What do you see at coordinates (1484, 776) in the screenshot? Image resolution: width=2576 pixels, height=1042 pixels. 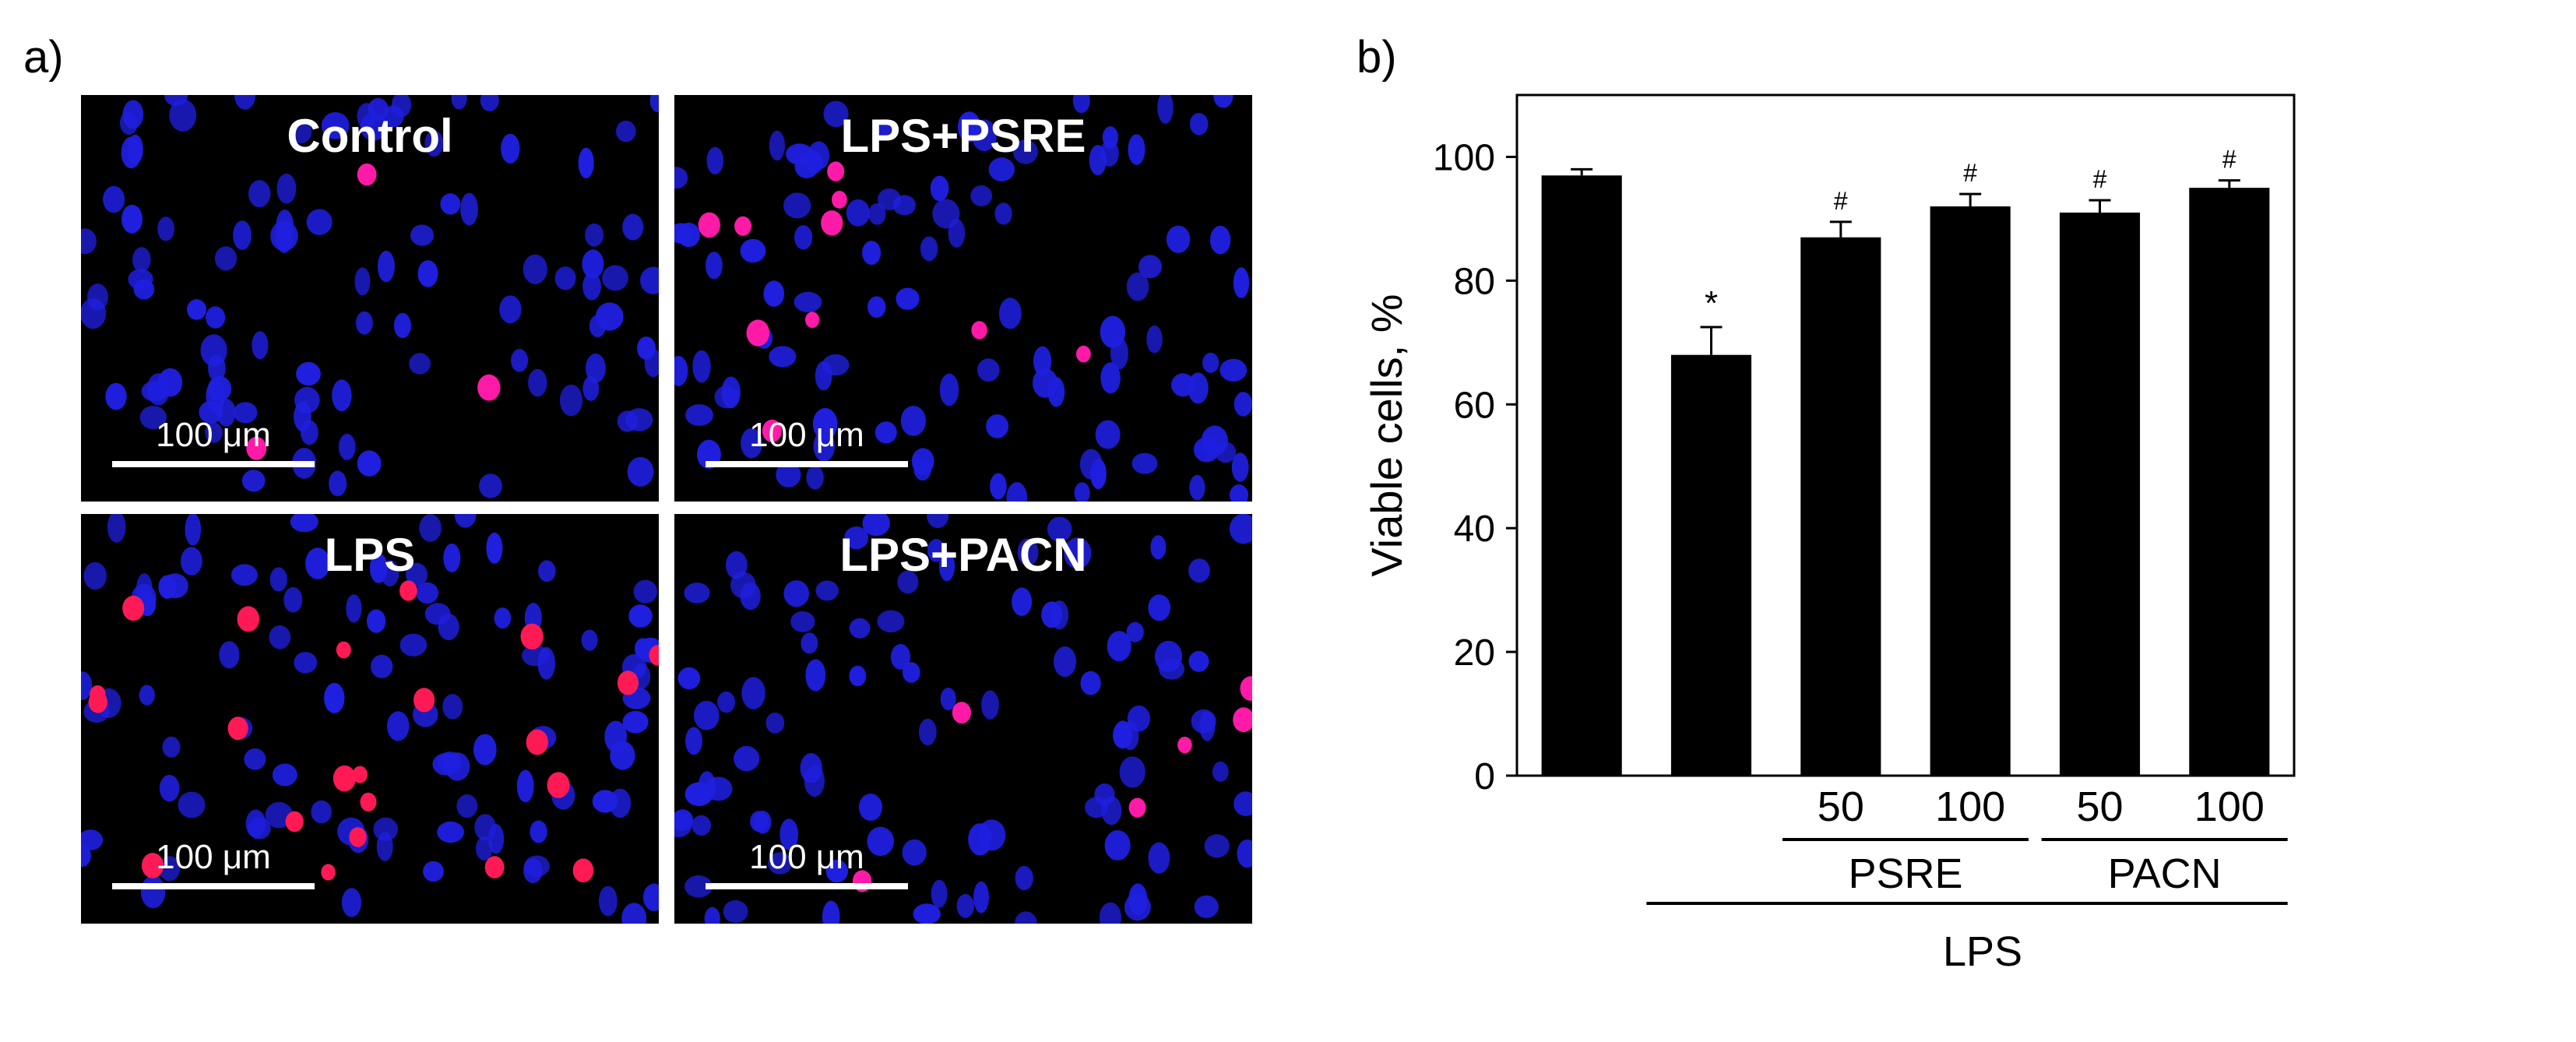 I see `y-tick-label: 0` at bounding box center [1484, 776].